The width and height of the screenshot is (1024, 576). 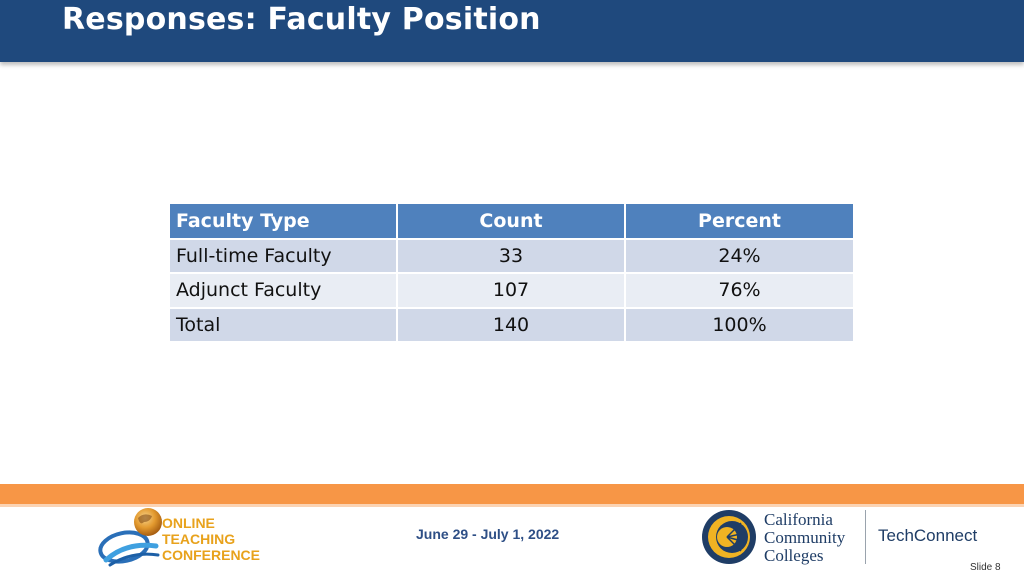 What do you see at coordinates (739, 325) in the screenshot?
I see `table-cell: 100%` at bounding box center [739, 325].